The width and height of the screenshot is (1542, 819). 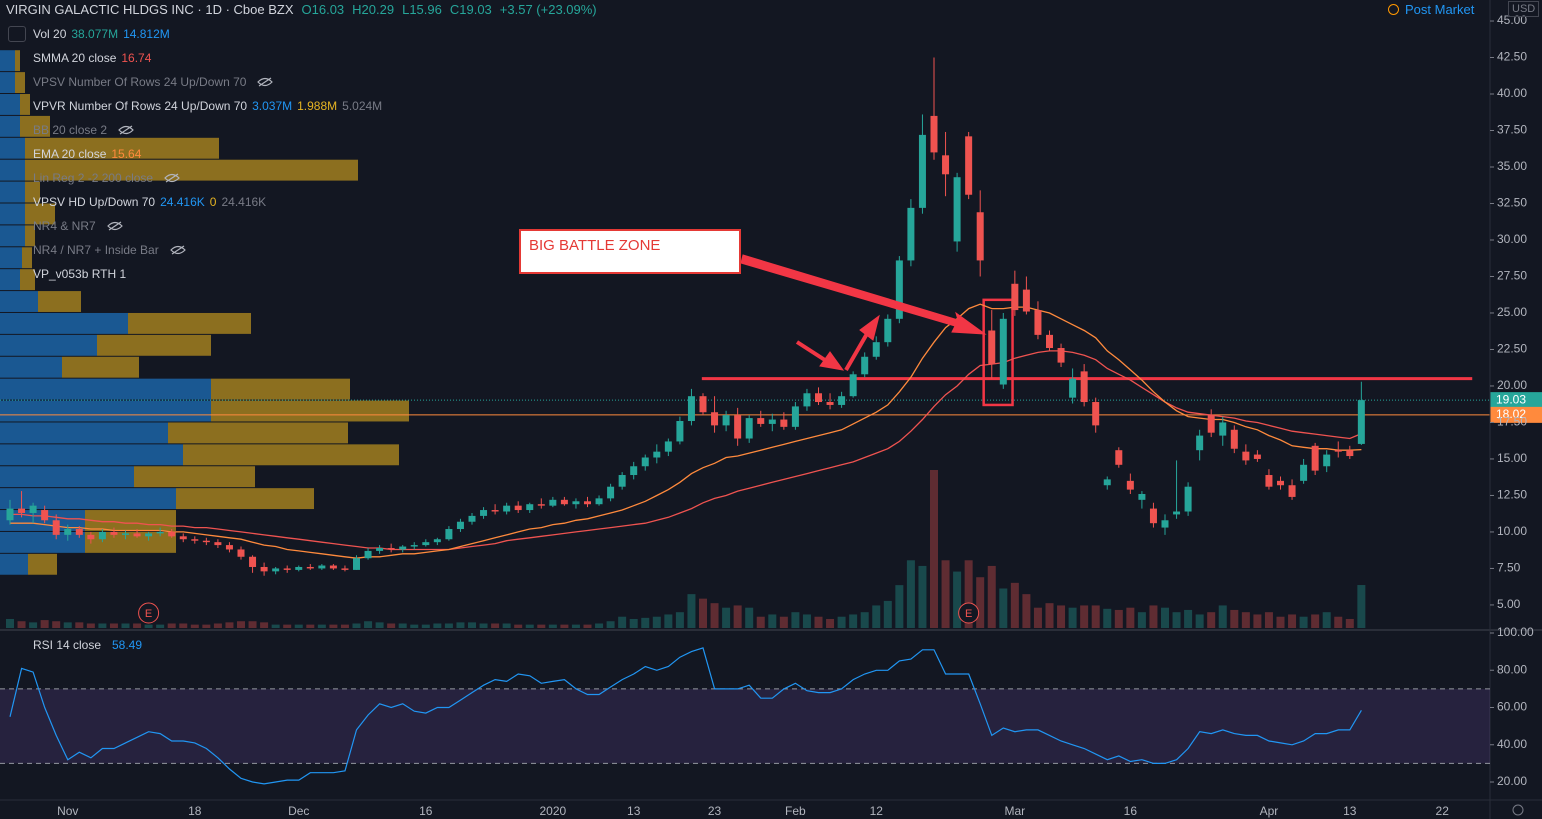 What do you see at coordinates (548, 9) in the screenshot?
I see `change: +3.57 (+23.09%)` at bounding box center [548, 9].